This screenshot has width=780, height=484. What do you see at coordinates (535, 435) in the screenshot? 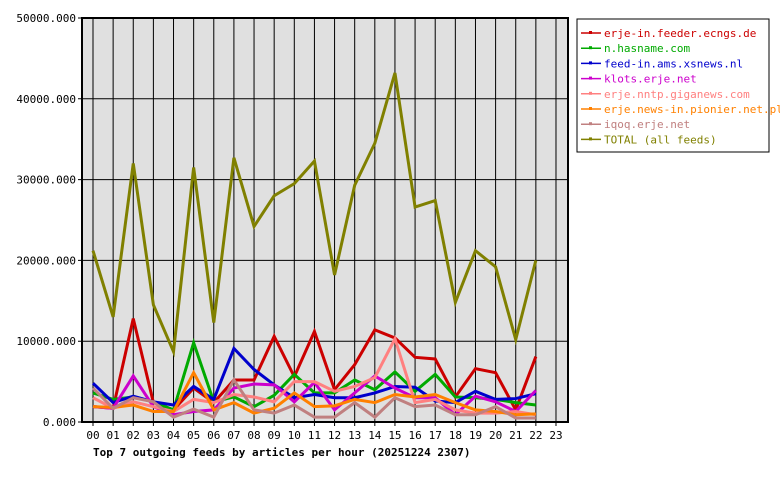
I see `x-tick-label: 22` at bounding box center [535, 435].